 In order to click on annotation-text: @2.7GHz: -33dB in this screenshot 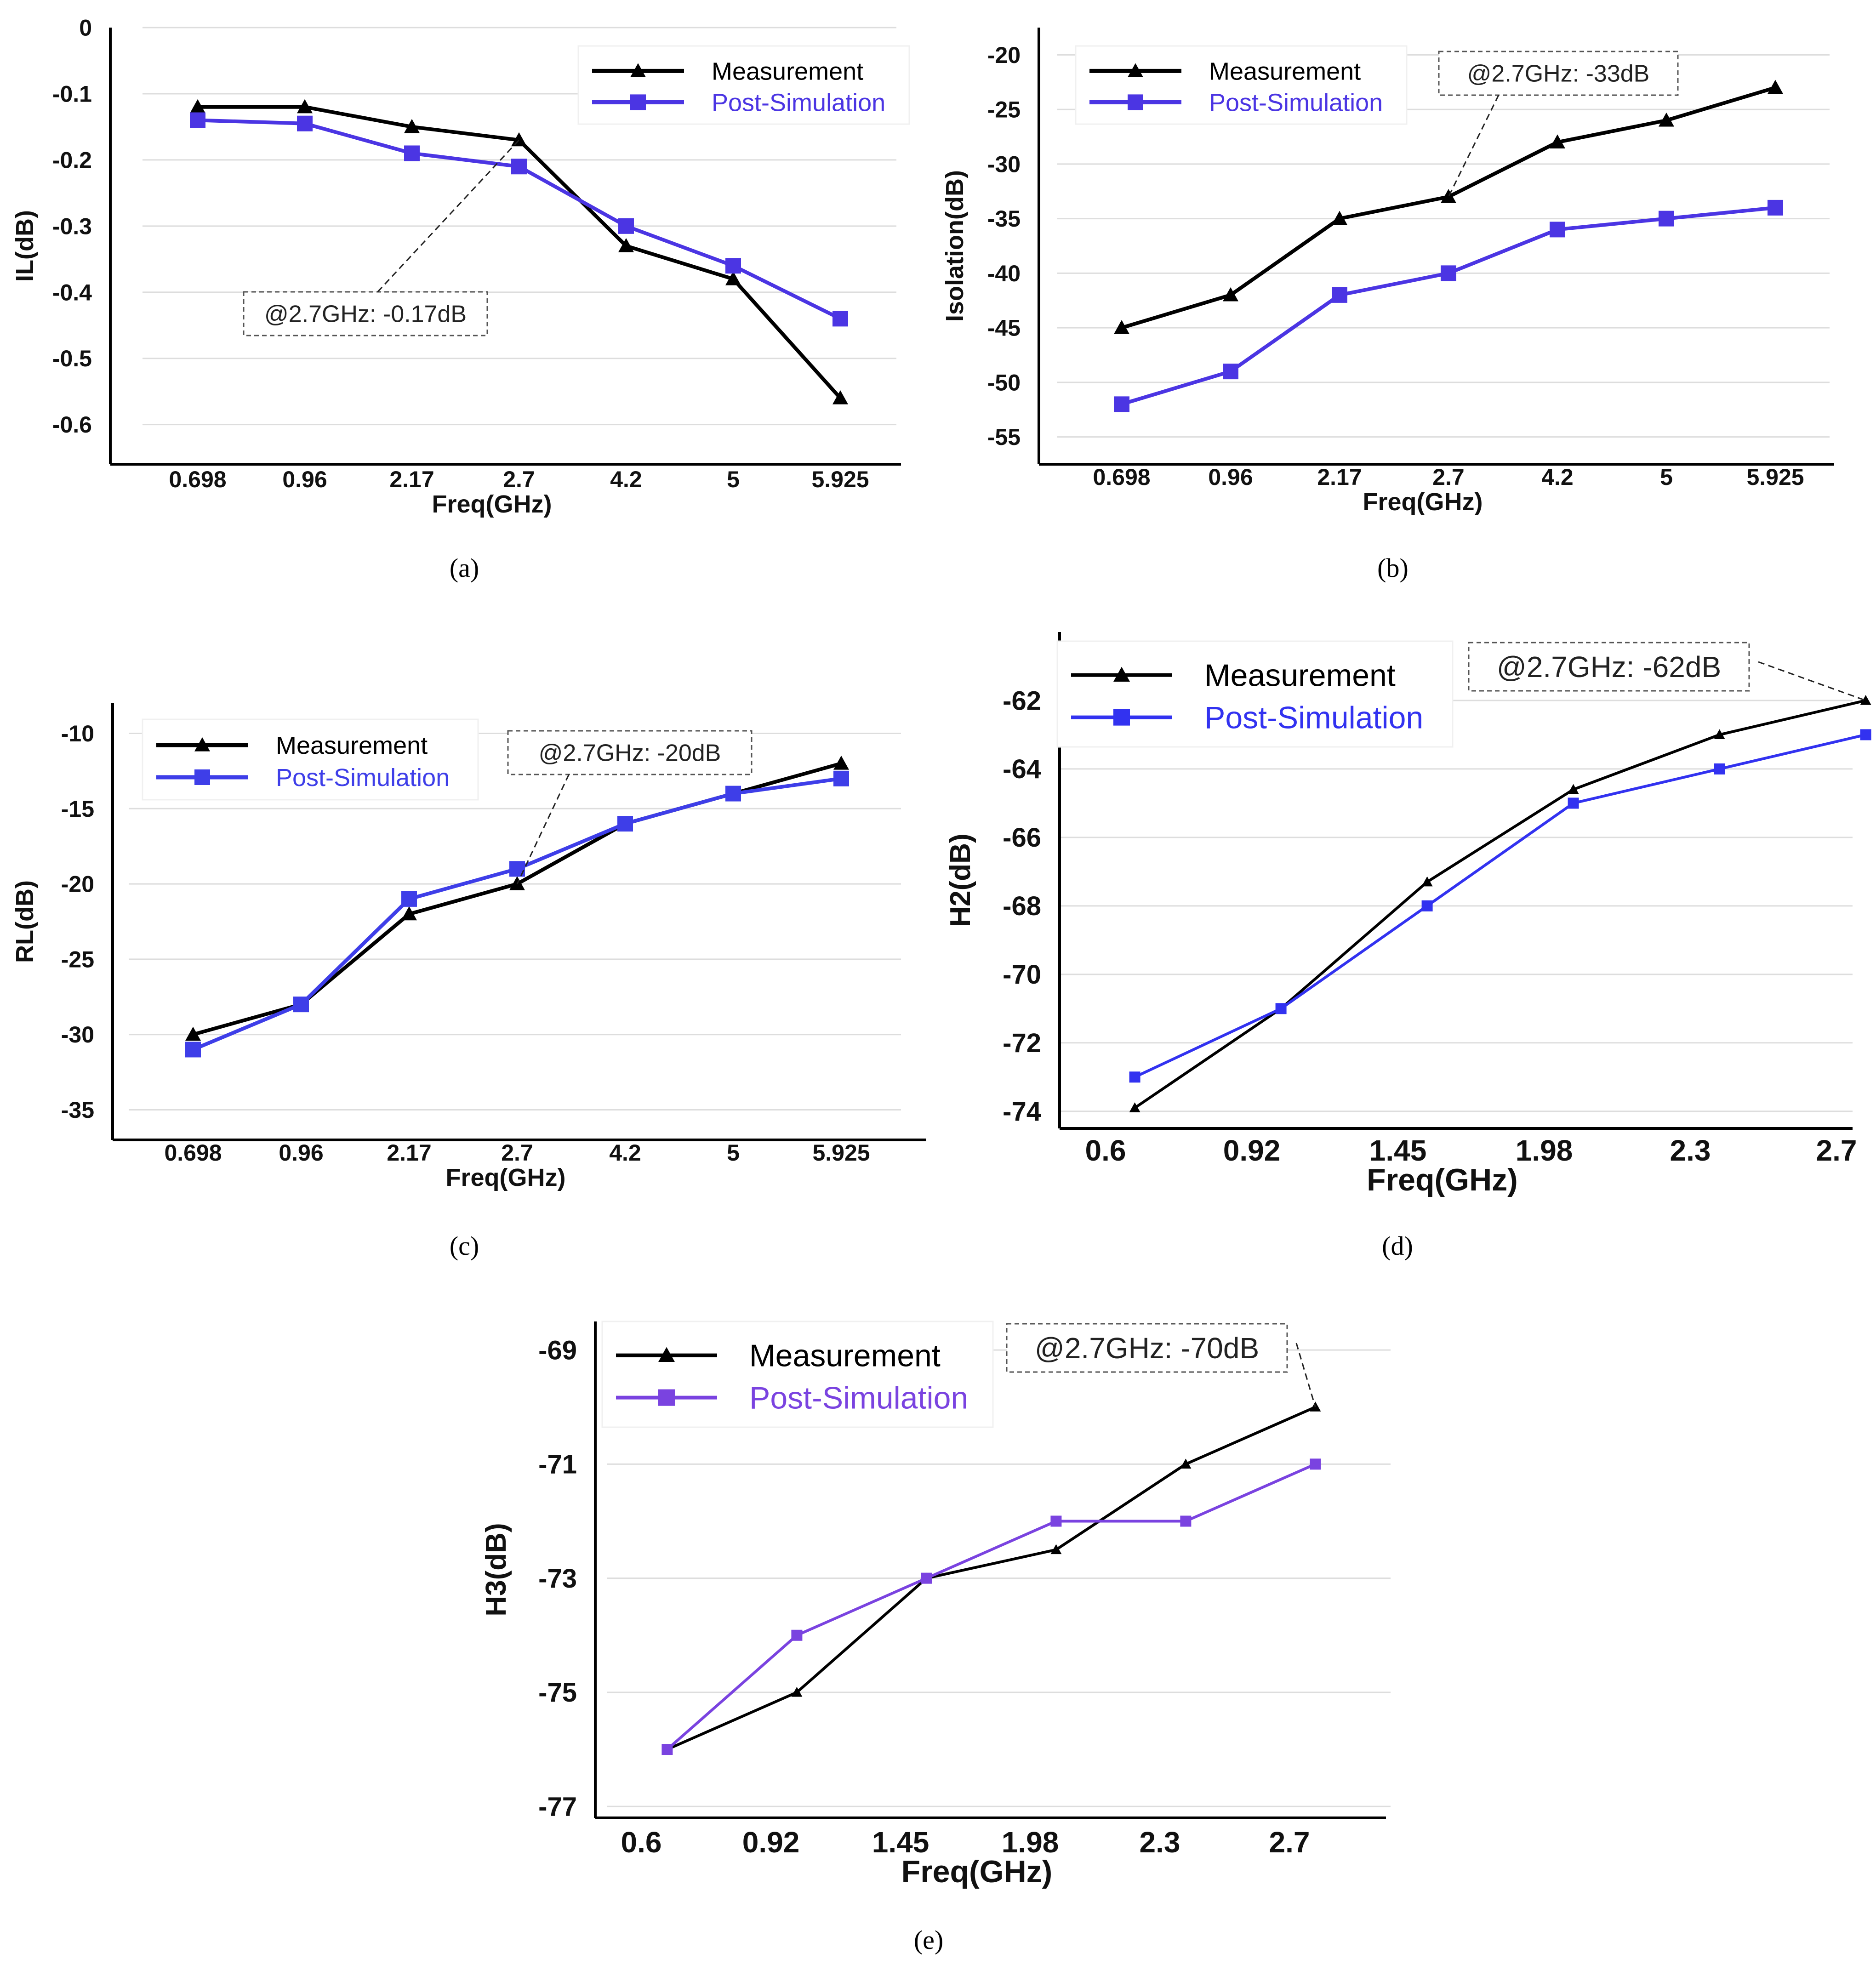, I will do `click(1558, 74)`.